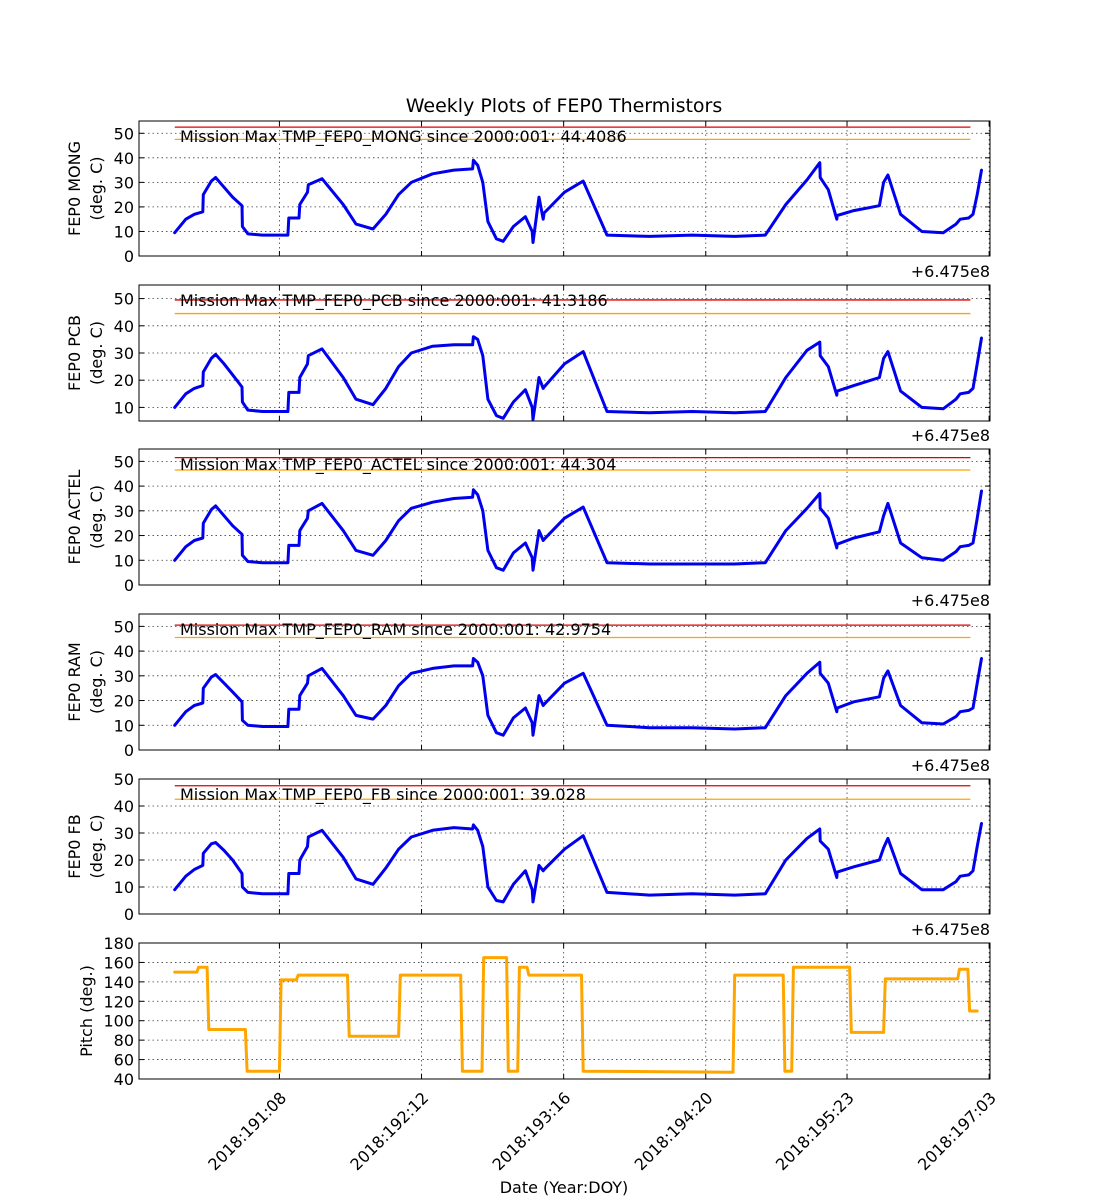 Image resolution: width=1100 pixels, height=1200 pixels. Describe the element at coordinates (247, 1131) in the screenshot. I see `x-tick-label: 2018:191:08` at that location.